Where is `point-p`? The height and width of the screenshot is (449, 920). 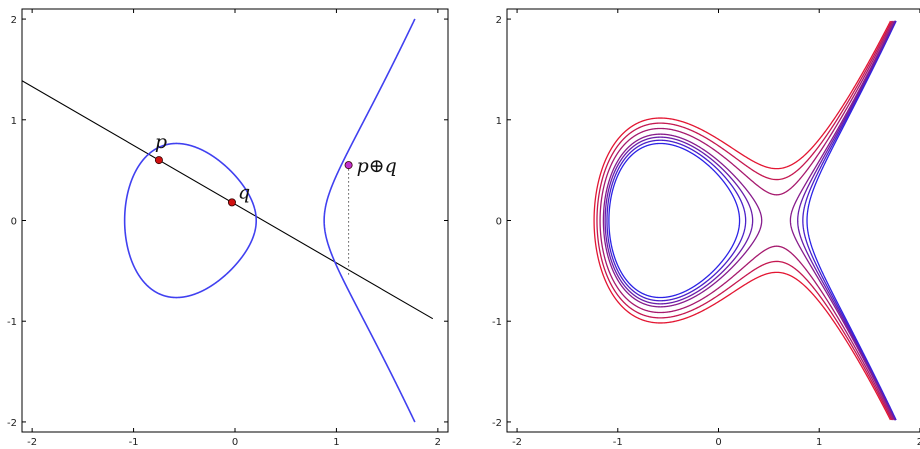 point-p is located at coordinates (158, 160).